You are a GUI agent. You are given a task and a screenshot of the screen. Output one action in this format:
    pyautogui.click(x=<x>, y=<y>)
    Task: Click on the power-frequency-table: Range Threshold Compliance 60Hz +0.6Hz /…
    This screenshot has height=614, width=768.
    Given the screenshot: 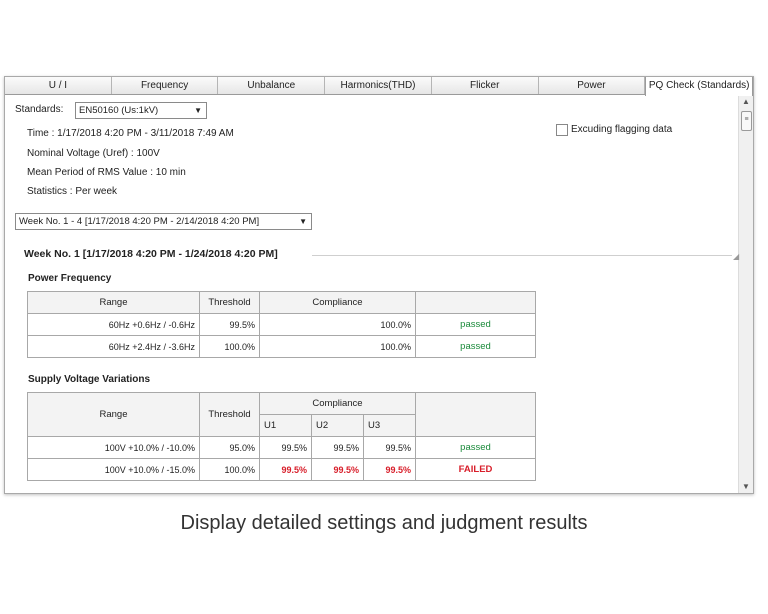 What is the action you would take?
    pyautogui.click(x=281, y=324)
    